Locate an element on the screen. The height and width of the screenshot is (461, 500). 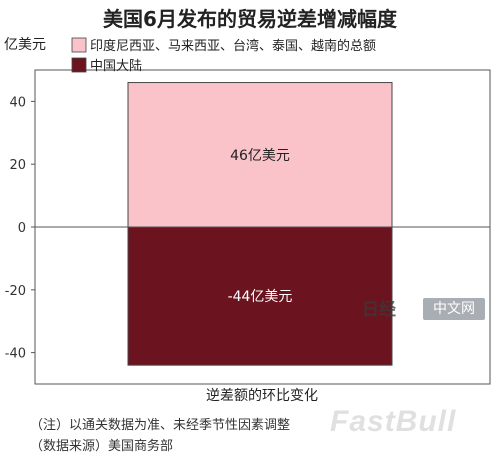
svg-text: 日经 is located at coordinates (379, 309).